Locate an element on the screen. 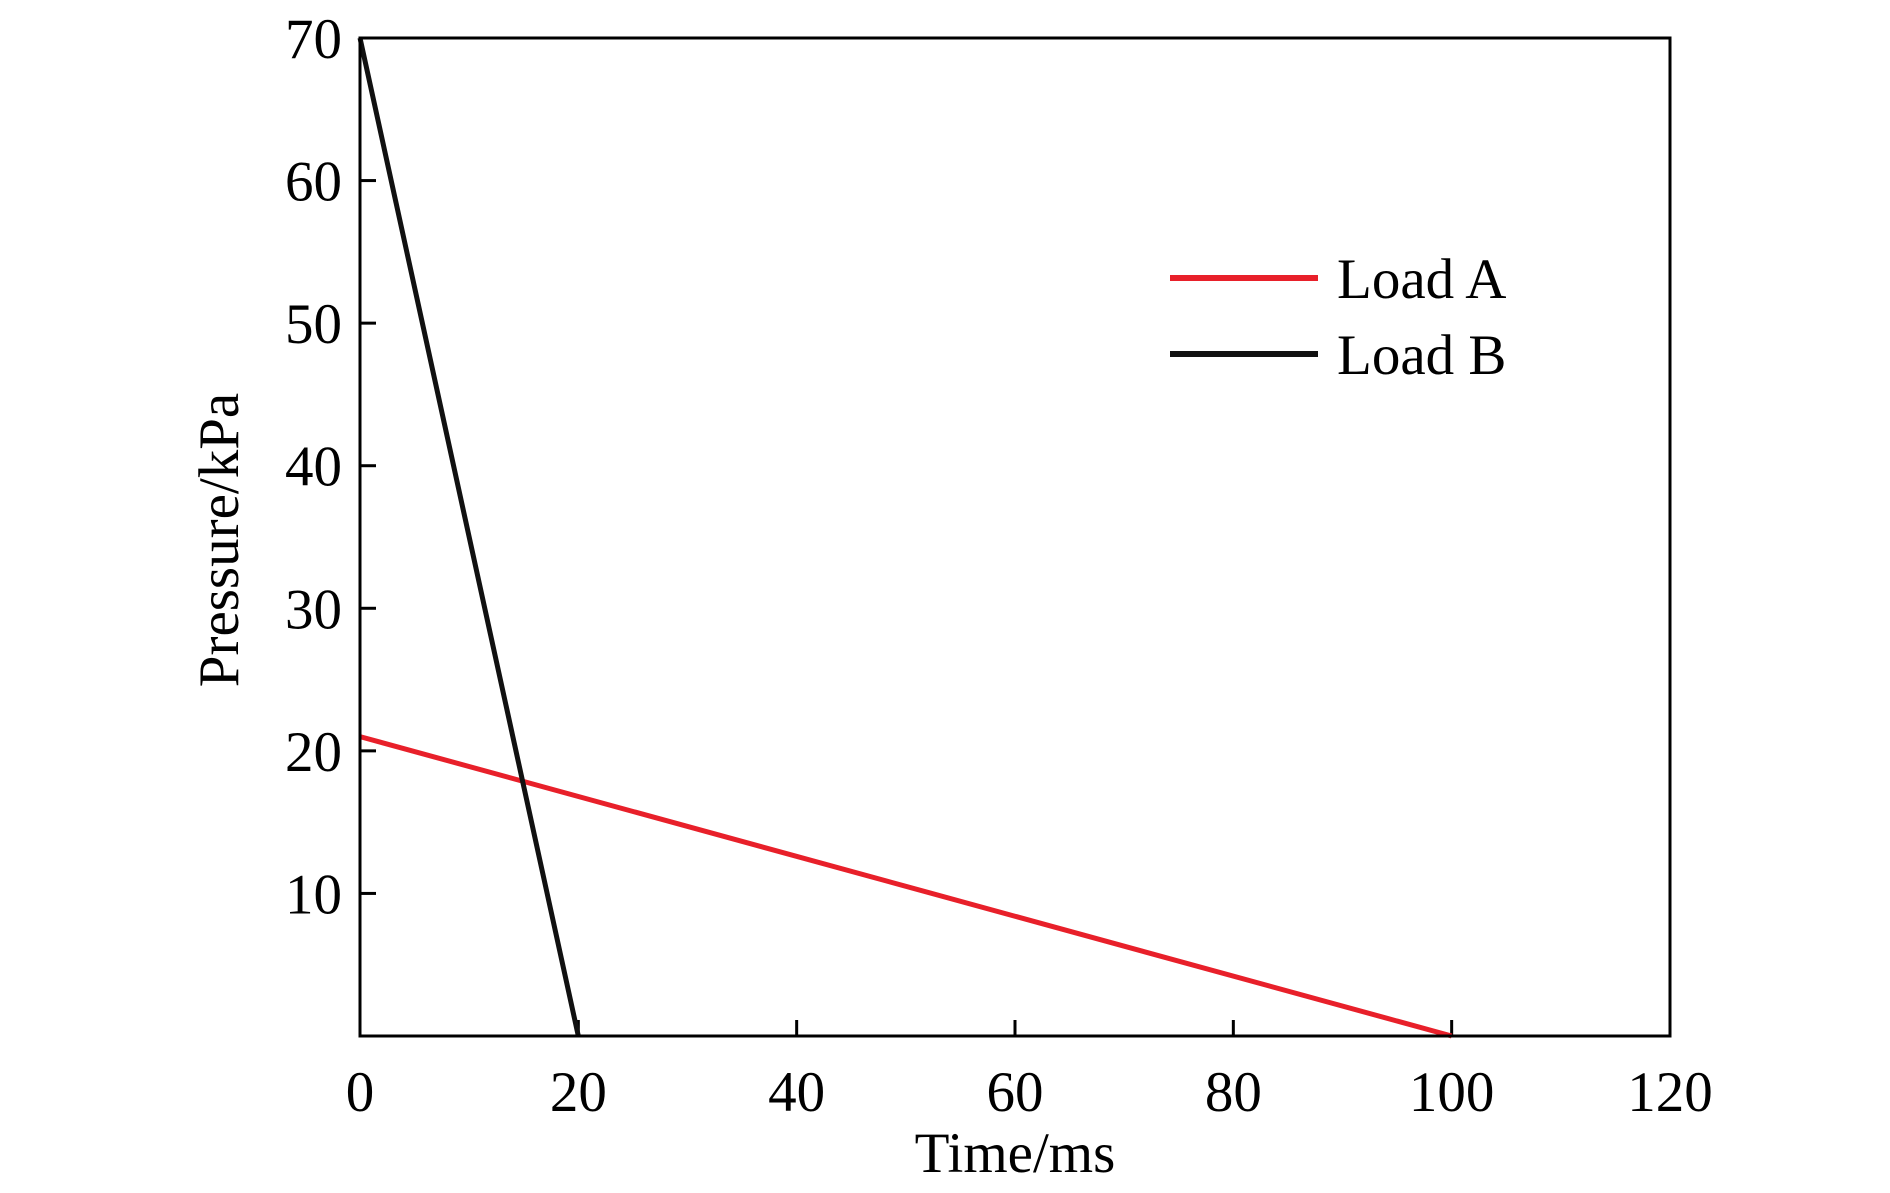 This screenshot has width=1890, height=1193. y-tick-label: 70 is located at coordinates (313, 39).